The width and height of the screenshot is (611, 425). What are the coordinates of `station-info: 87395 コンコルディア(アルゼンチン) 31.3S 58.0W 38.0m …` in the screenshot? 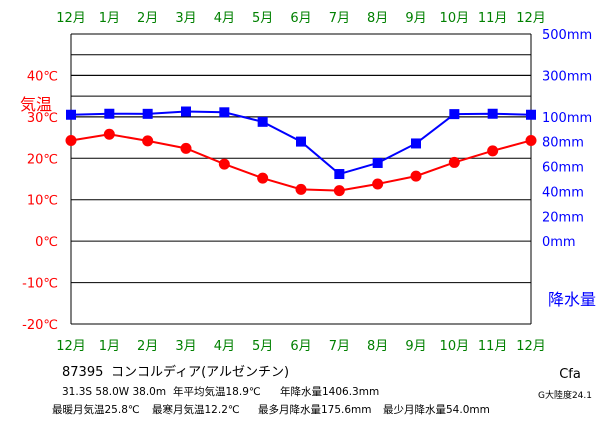 It's located at (322, 390).